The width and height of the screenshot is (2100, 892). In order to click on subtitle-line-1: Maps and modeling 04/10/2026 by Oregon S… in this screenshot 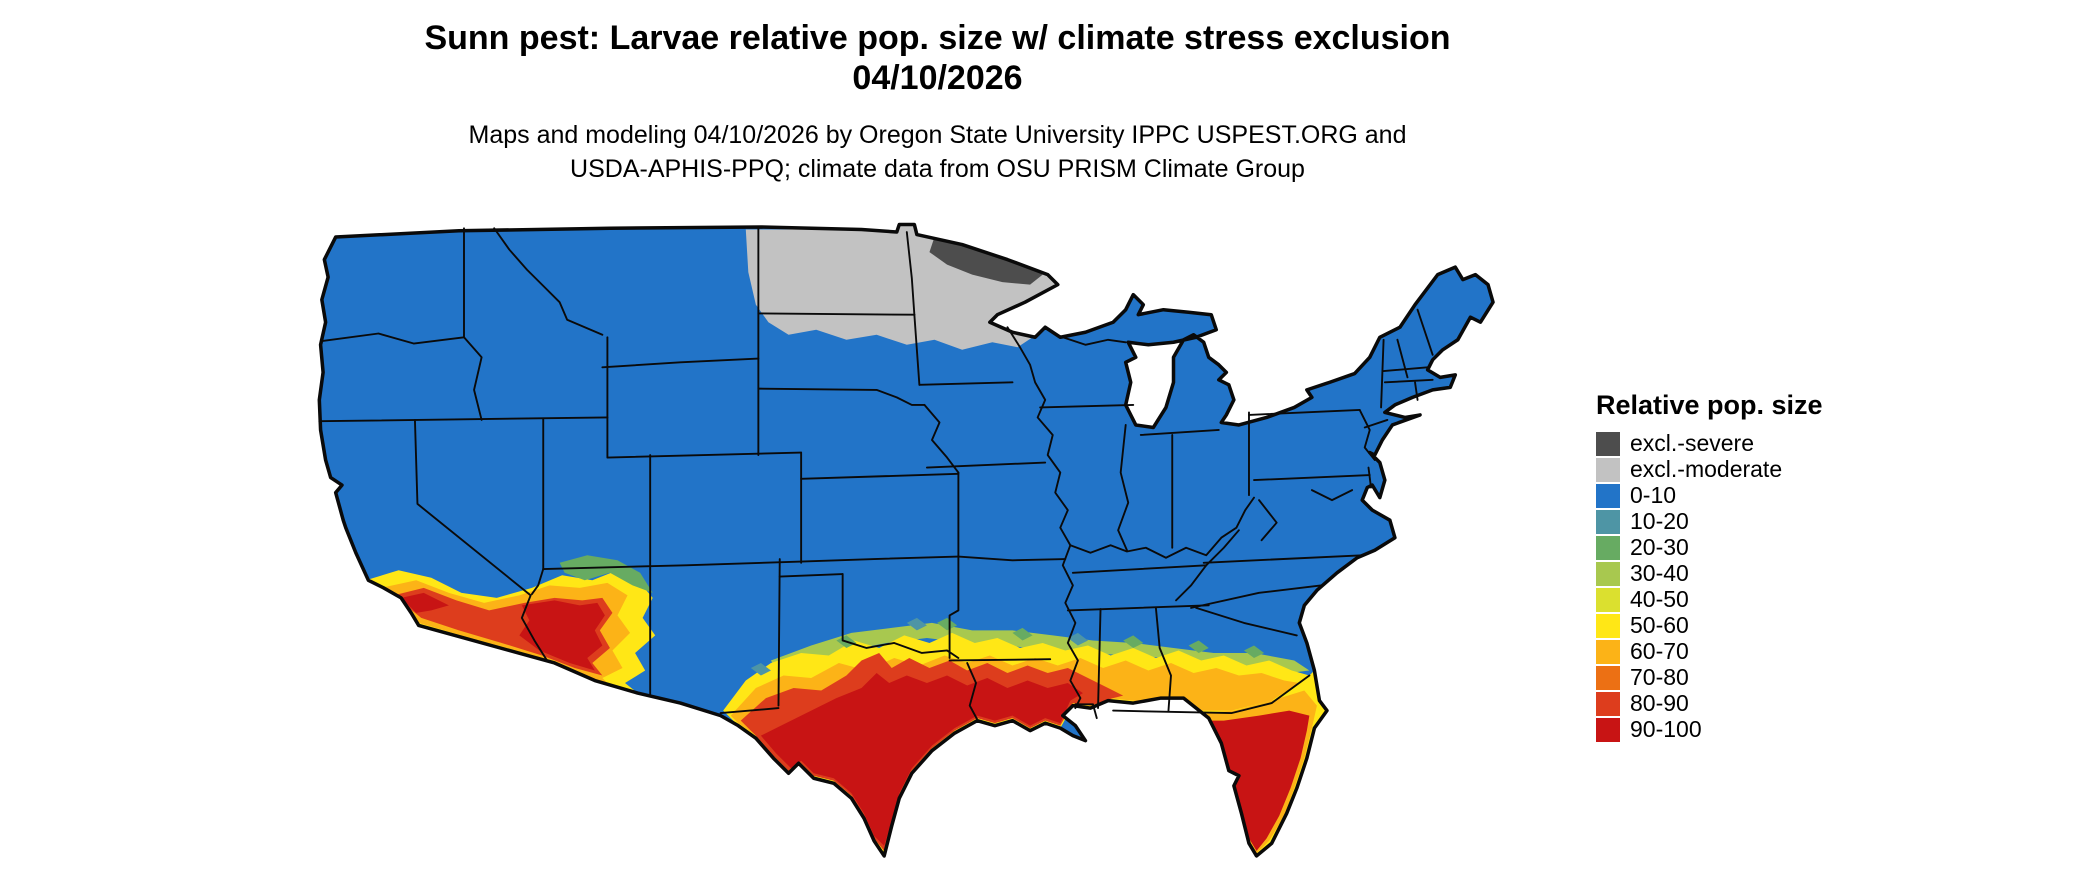, I will do `click(937, 135)`.